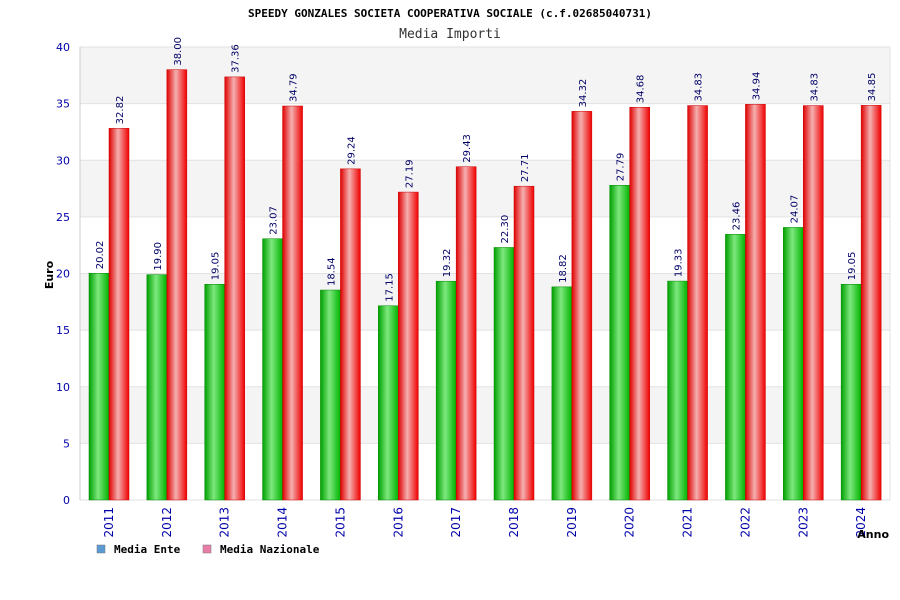 This screenshot has height=600, width=900. Describe the element at coordinates (66, 443) in the screenshot. I see `y-tick-label: 5` at that location.